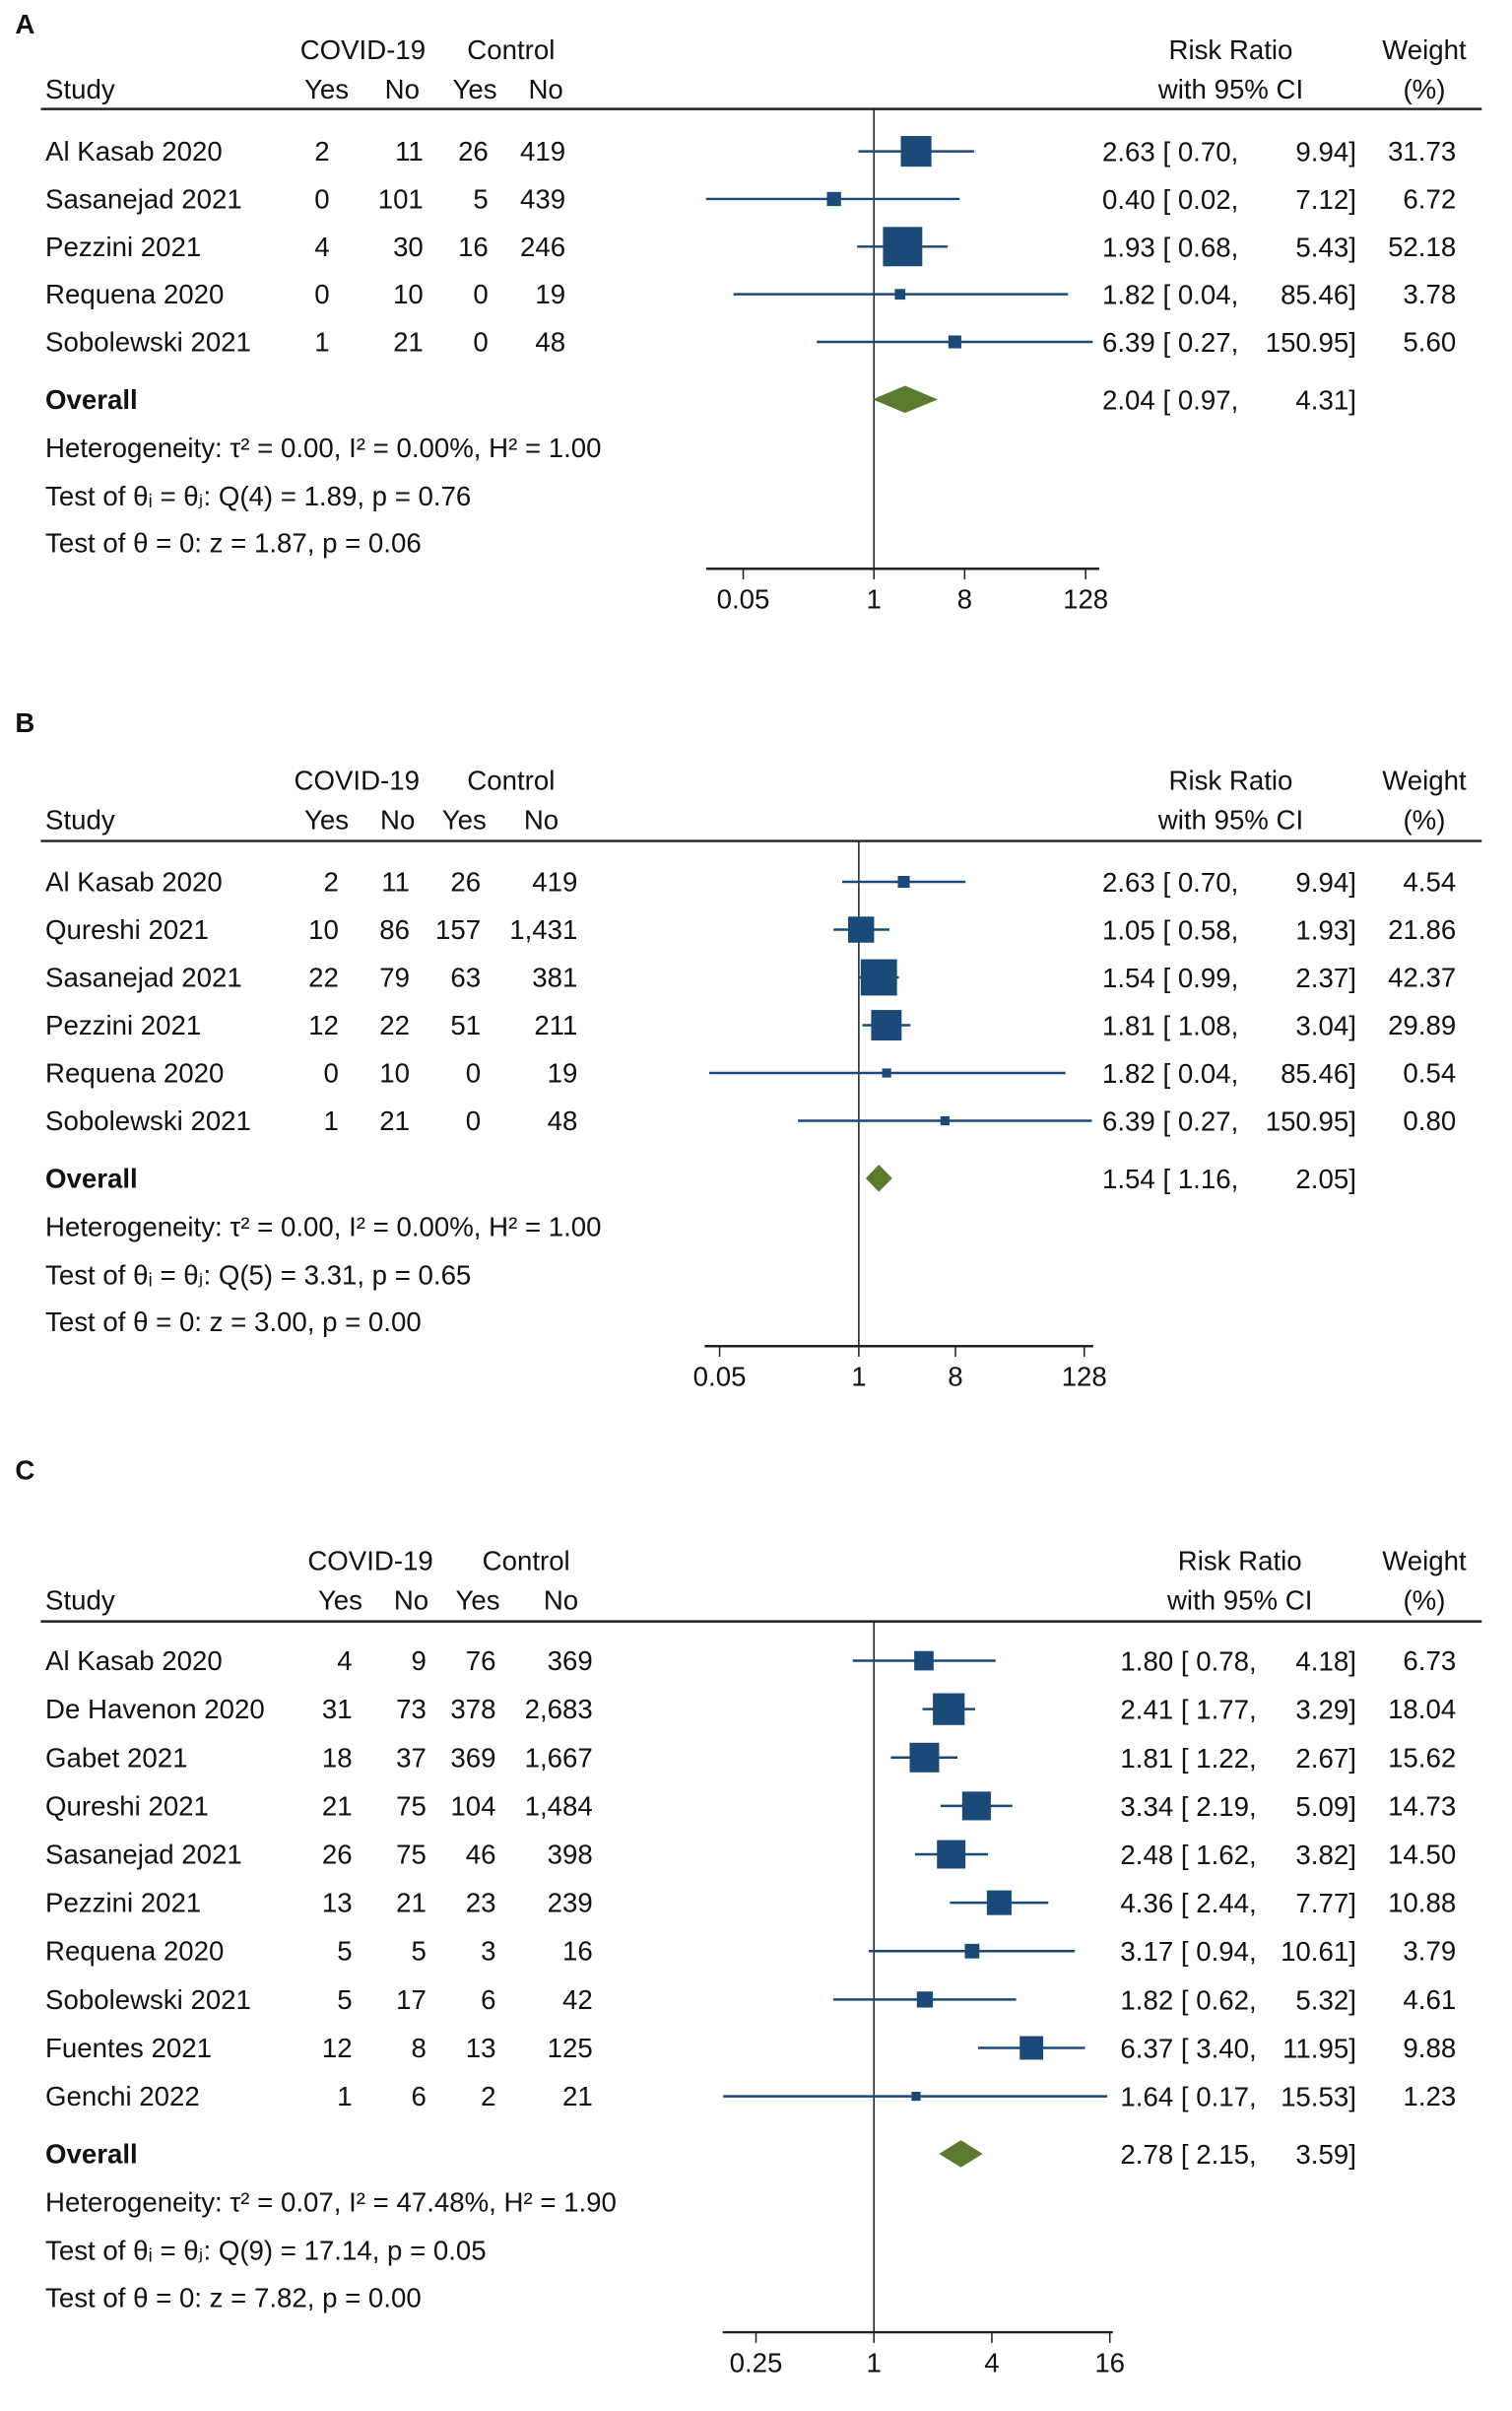 This screenshot has width=1512, height=2411. Describe the element at coordinates (1222, 1805) in the screenshot. I see `ci-lower: 2.19` at that location.